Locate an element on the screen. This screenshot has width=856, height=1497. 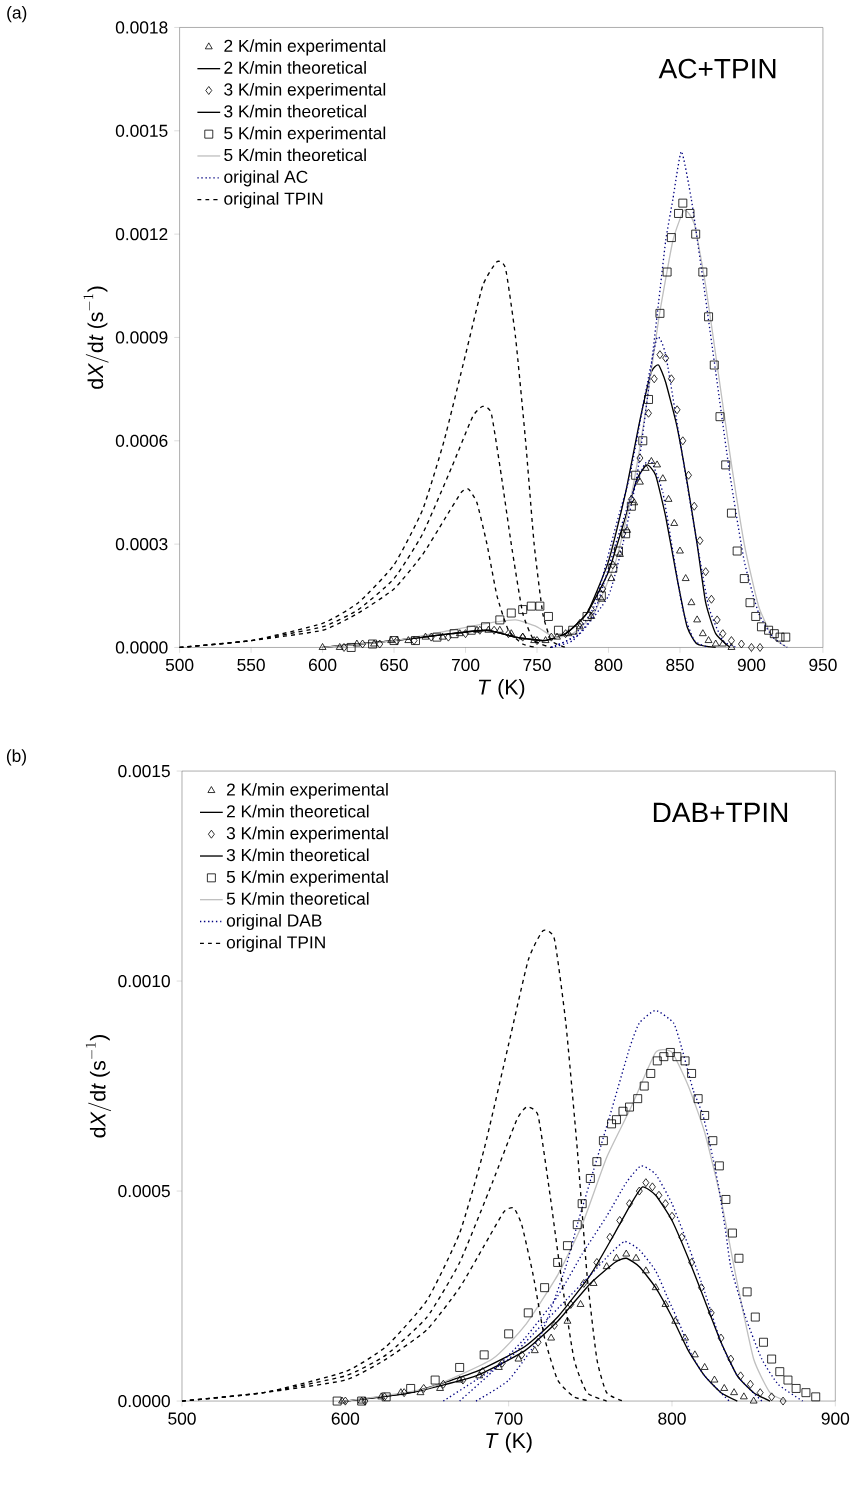
annotation: DAB+TPIN is located at coordinates (720, 812).